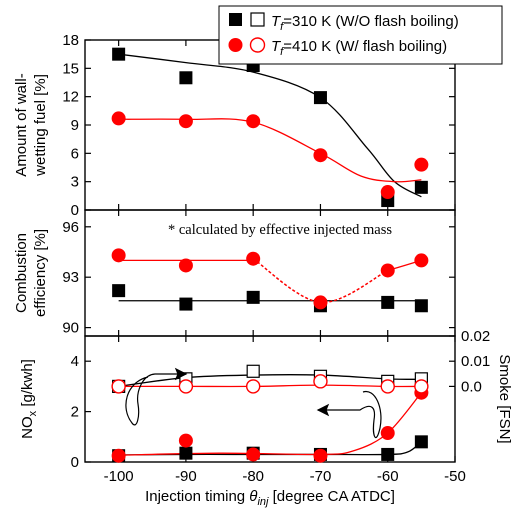 Image resolution: width=511 pixels, height=510 pixels. I want to click on curve-nox-410k, so click(270, 424).